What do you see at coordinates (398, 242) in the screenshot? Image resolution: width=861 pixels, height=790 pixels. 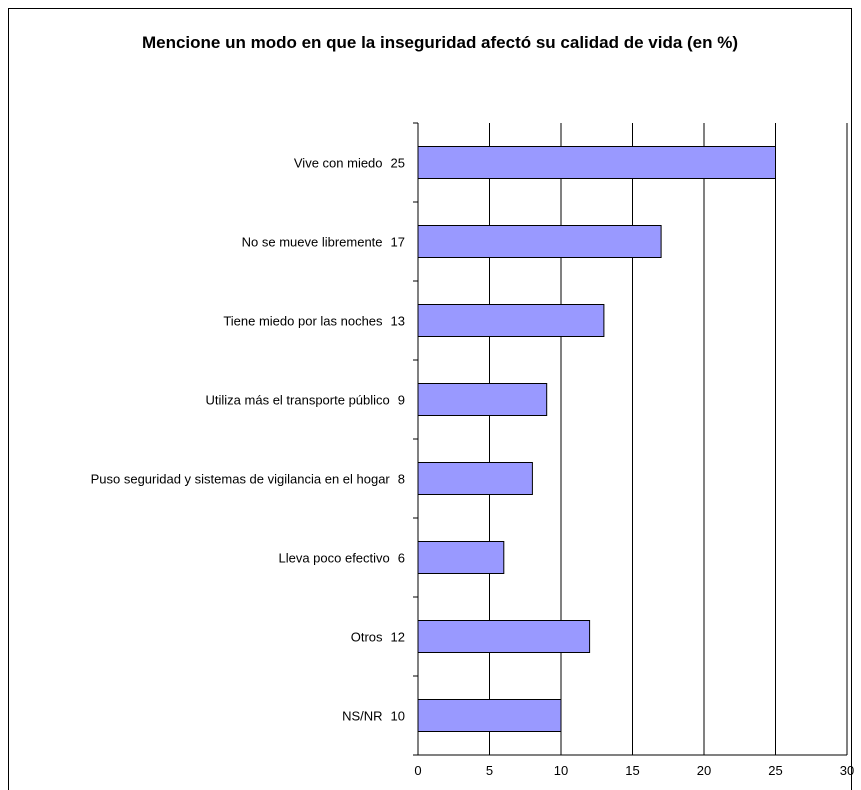 I see `value-label: 17` at bounding box center [398, 242].